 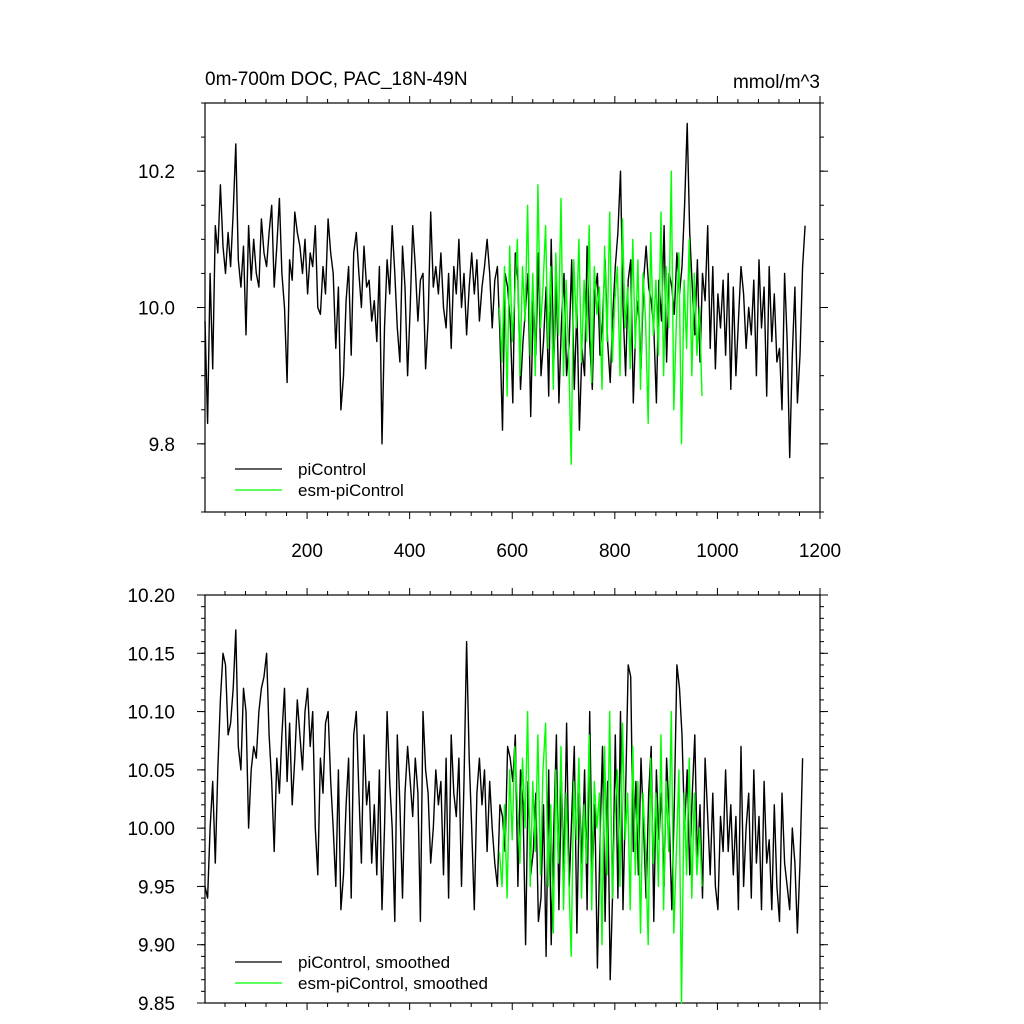 What do you see at coordinates (336, 79) in the screenshot?
I see `top-chart-title: 0m-700m DOC, PAC_18N-49N` at bounding box center [336, 79].